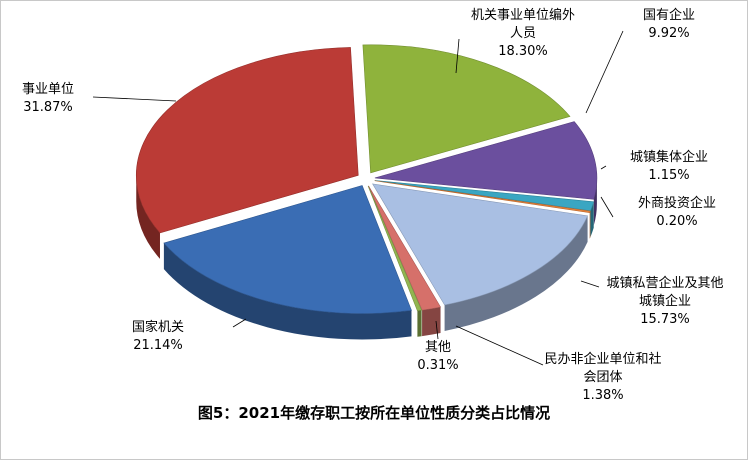 The height and width of the screenshot is (460, 748). What do you see at coordinates (603, 395) in the screenshot?
I see `label-value: 1.38%` at bounding box center [603, 395].